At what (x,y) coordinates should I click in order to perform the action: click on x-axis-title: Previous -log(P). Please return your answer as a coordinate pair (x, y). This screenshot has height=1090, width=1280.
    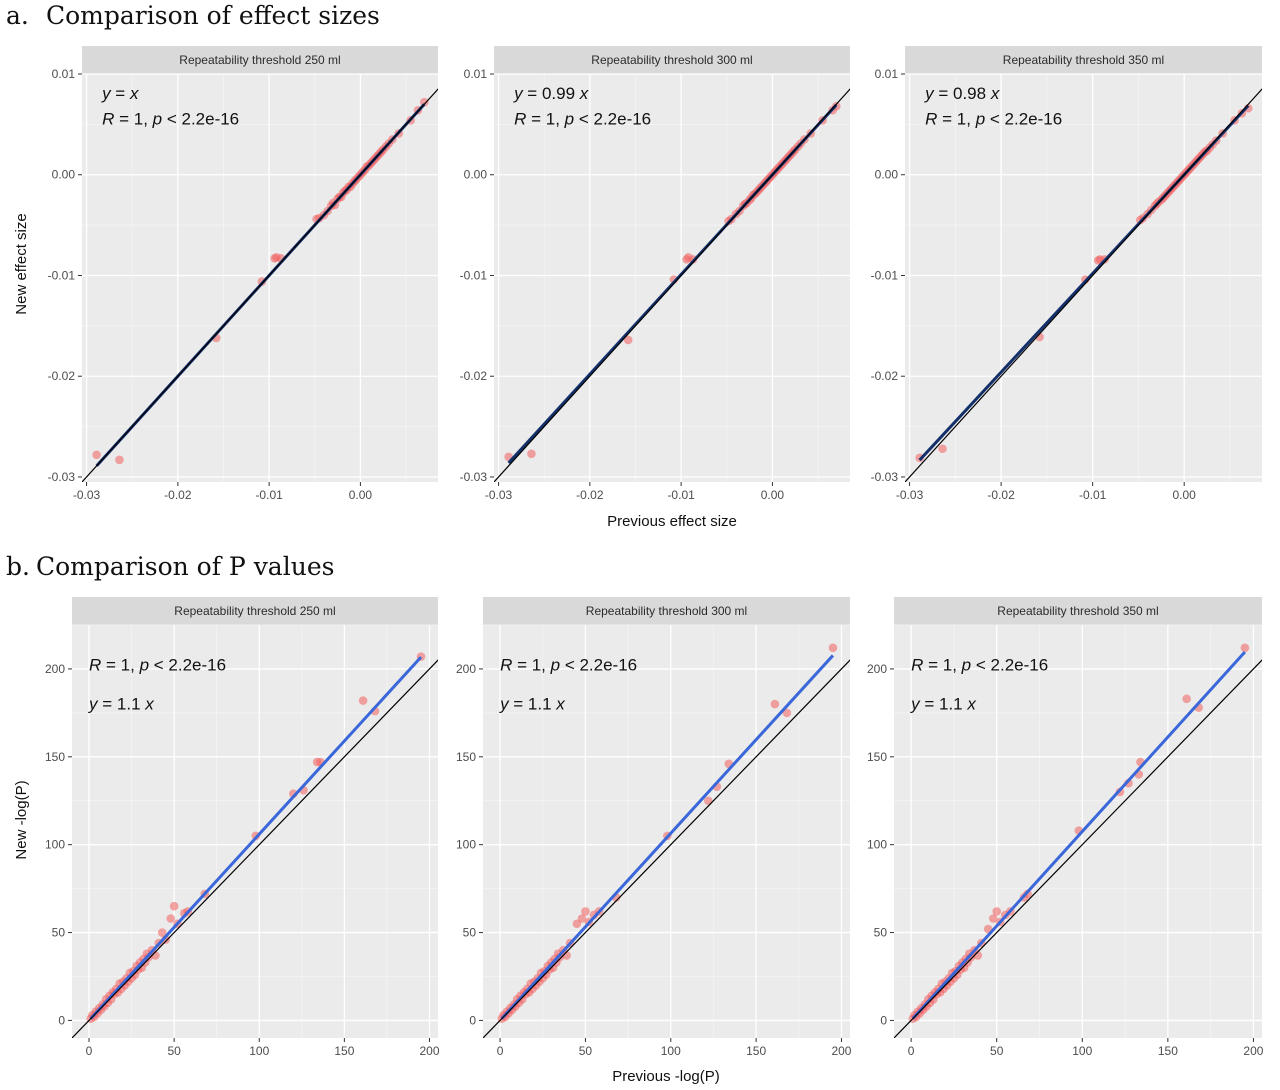
    Looking at the image, I should click on (666, 1076).